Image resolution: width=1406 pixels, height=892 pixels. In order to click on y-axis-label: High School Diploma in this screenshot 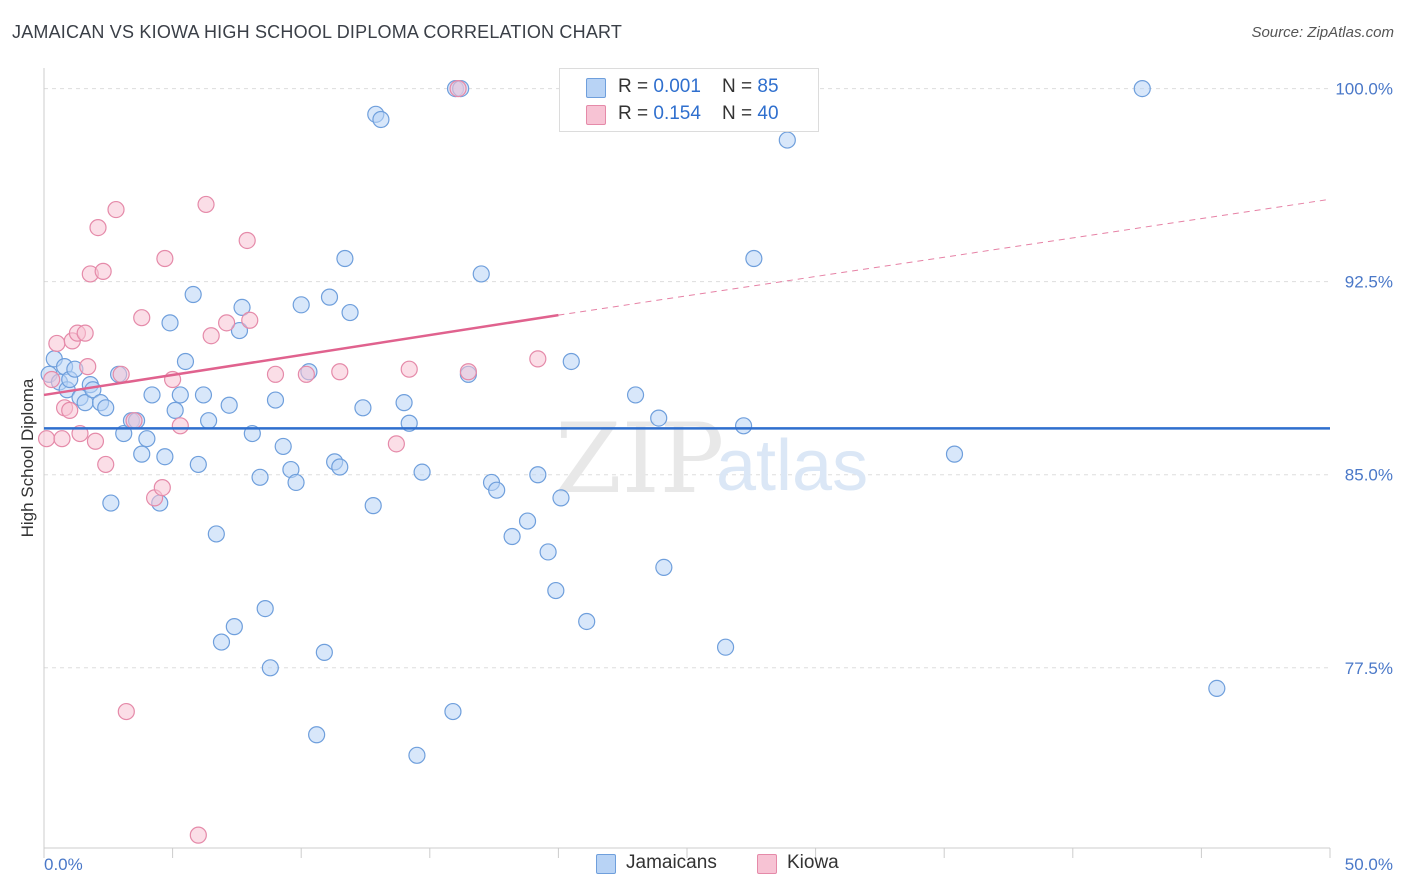, I will do `click(27, 457)`.